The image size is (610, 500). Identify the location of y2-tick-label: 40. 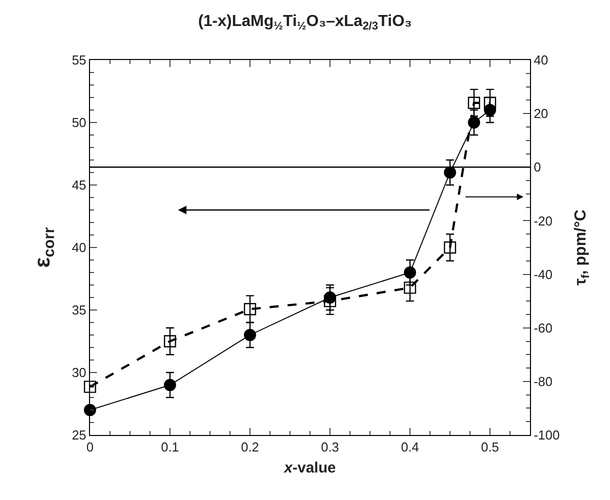
(541, 60).